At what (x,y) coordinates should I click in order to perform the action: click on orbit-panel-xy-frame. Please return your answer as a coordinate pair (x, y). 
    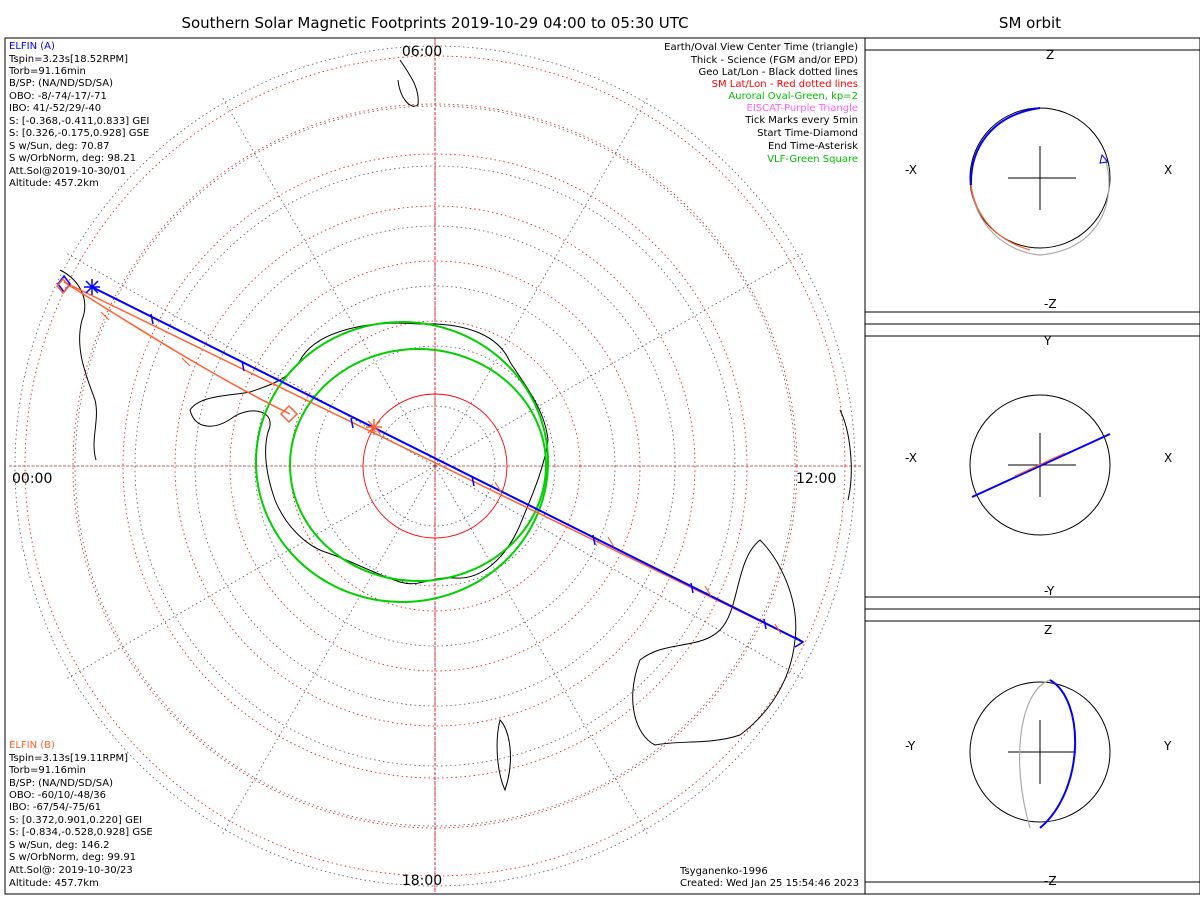
    Looking at the image, I should click on (1032, 466).